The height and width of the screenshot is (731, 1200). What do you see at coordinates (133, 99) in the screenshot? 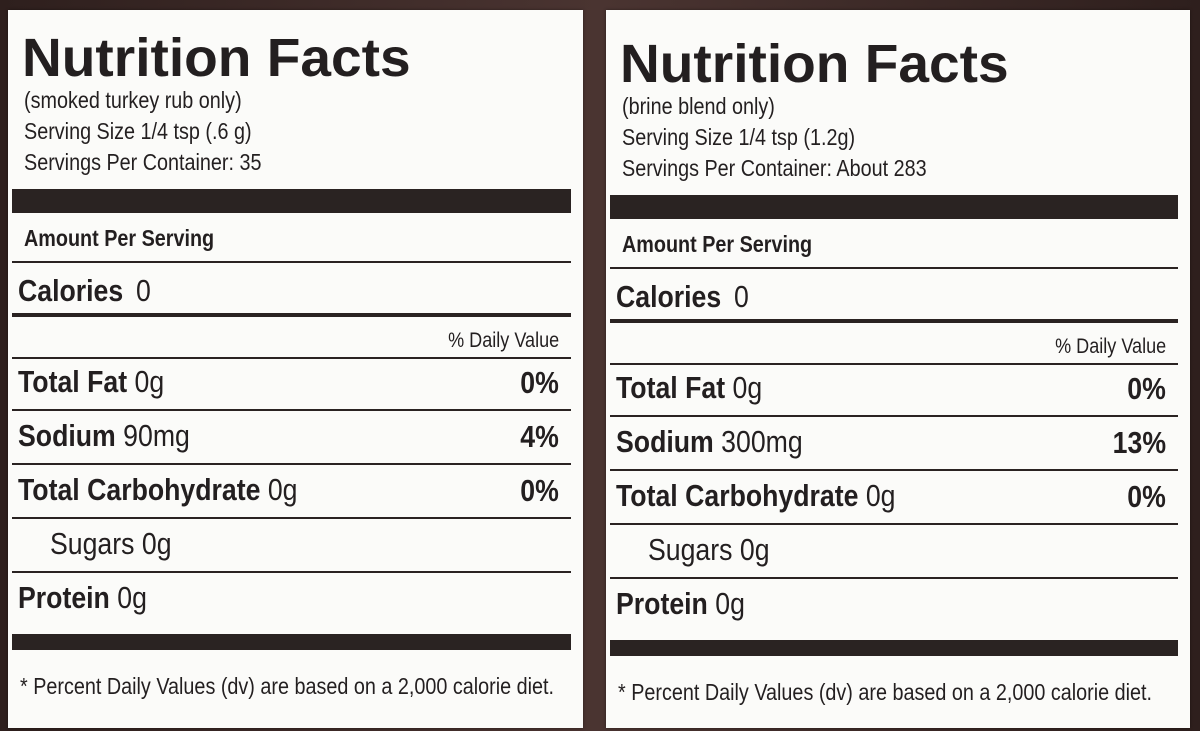
I see `subtitle: (smoked turkey rub only)` at bounding box center [133, 99].